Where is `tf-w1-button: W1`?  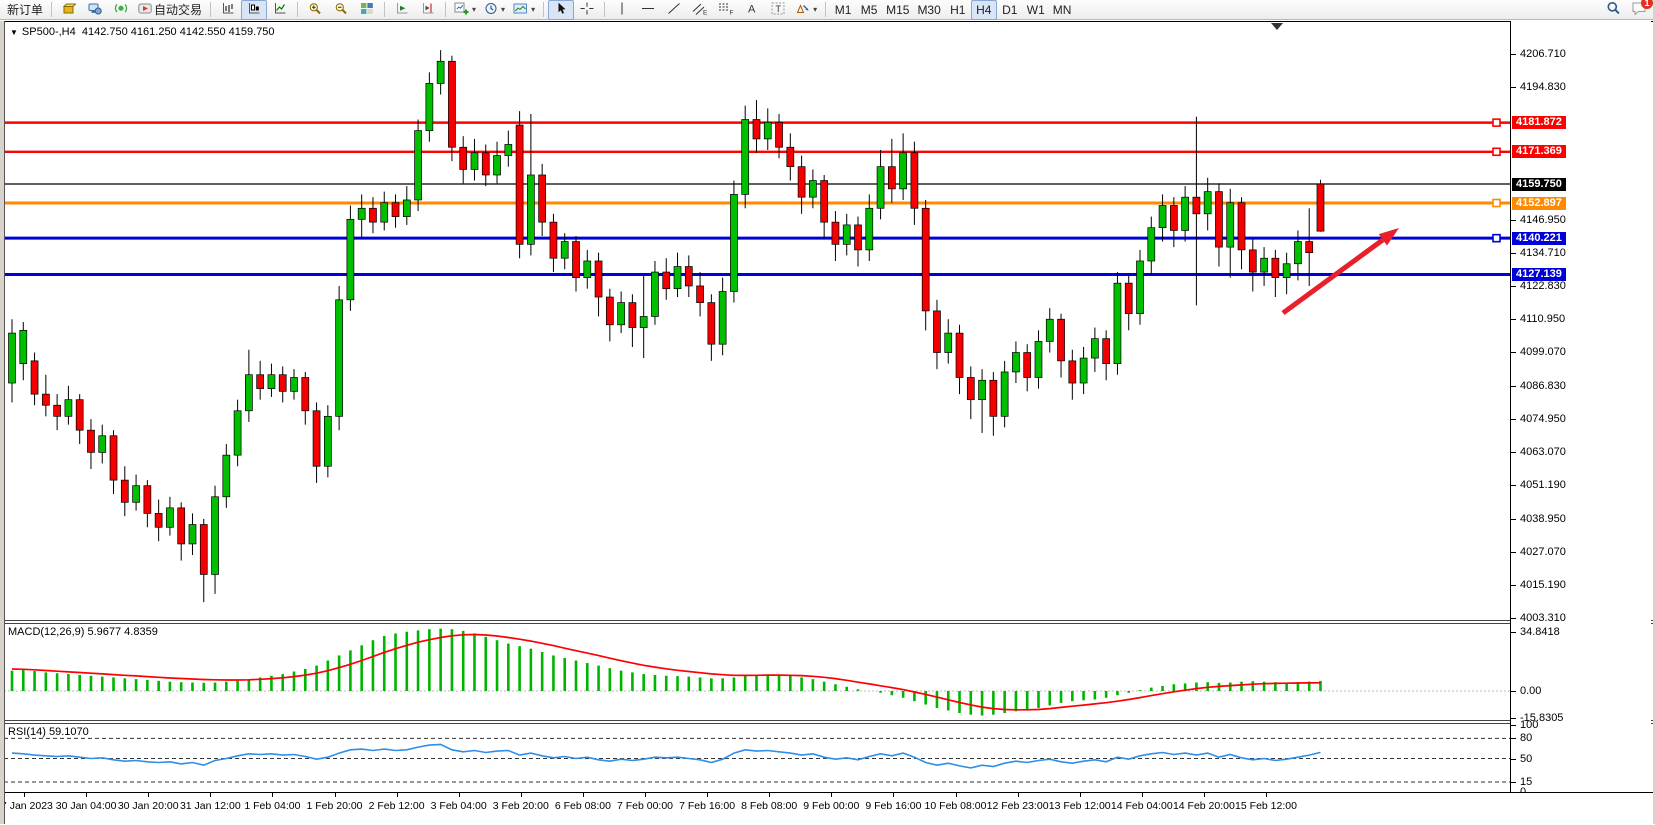 tf-w1-button: W1 is located at coordinates (1036, 10).